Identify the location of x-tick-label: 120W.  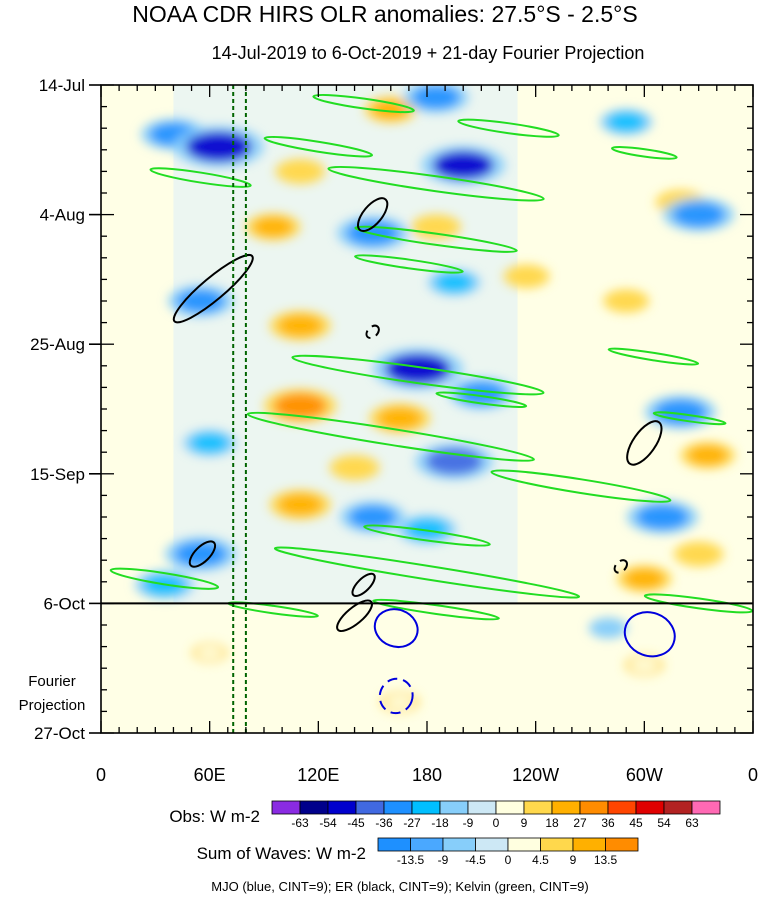
(535, 775).